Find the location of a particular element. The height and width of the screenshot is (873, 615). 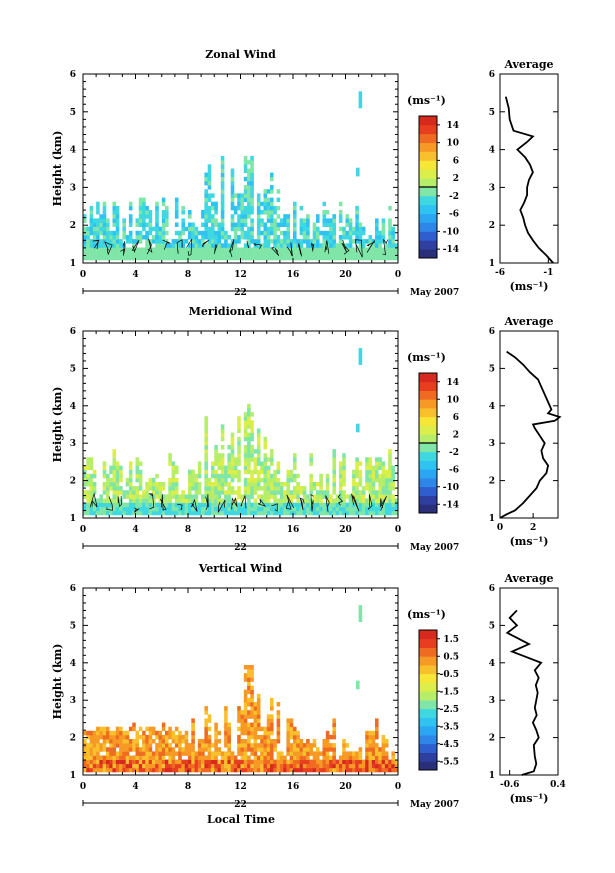

zero-contour is located at coordinates (240, 248).